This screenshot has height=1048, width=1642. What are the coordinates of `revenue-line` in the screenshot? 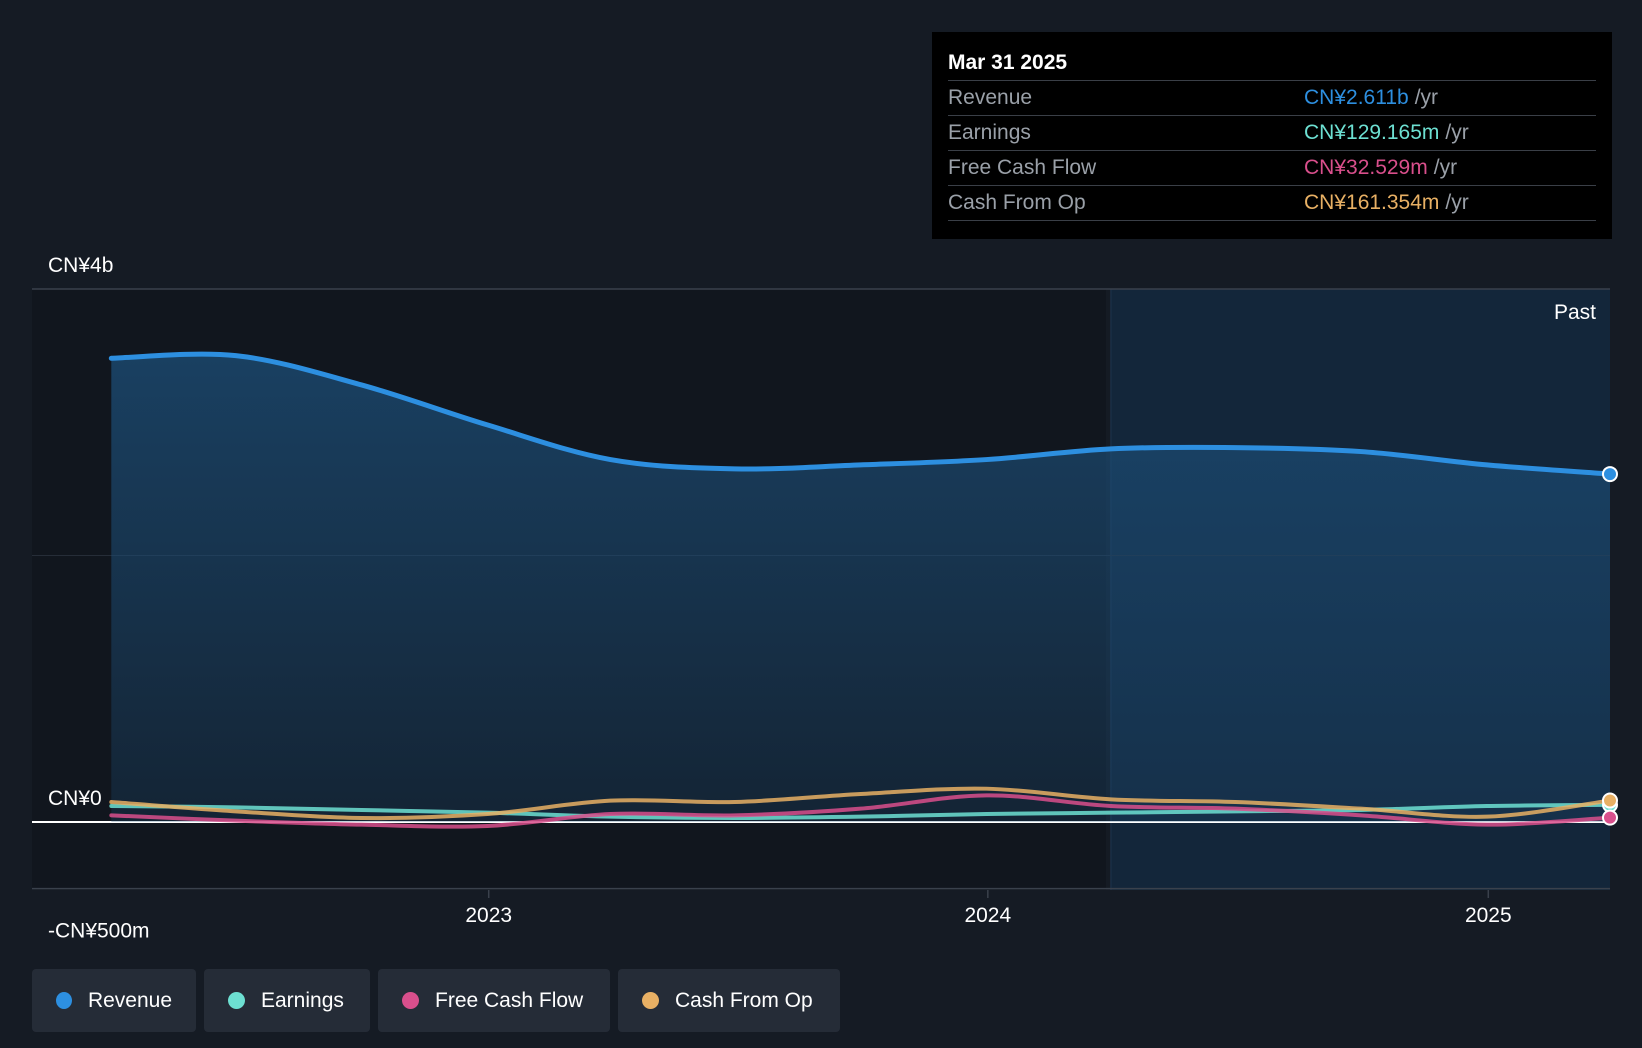 It's located at (860, 414).